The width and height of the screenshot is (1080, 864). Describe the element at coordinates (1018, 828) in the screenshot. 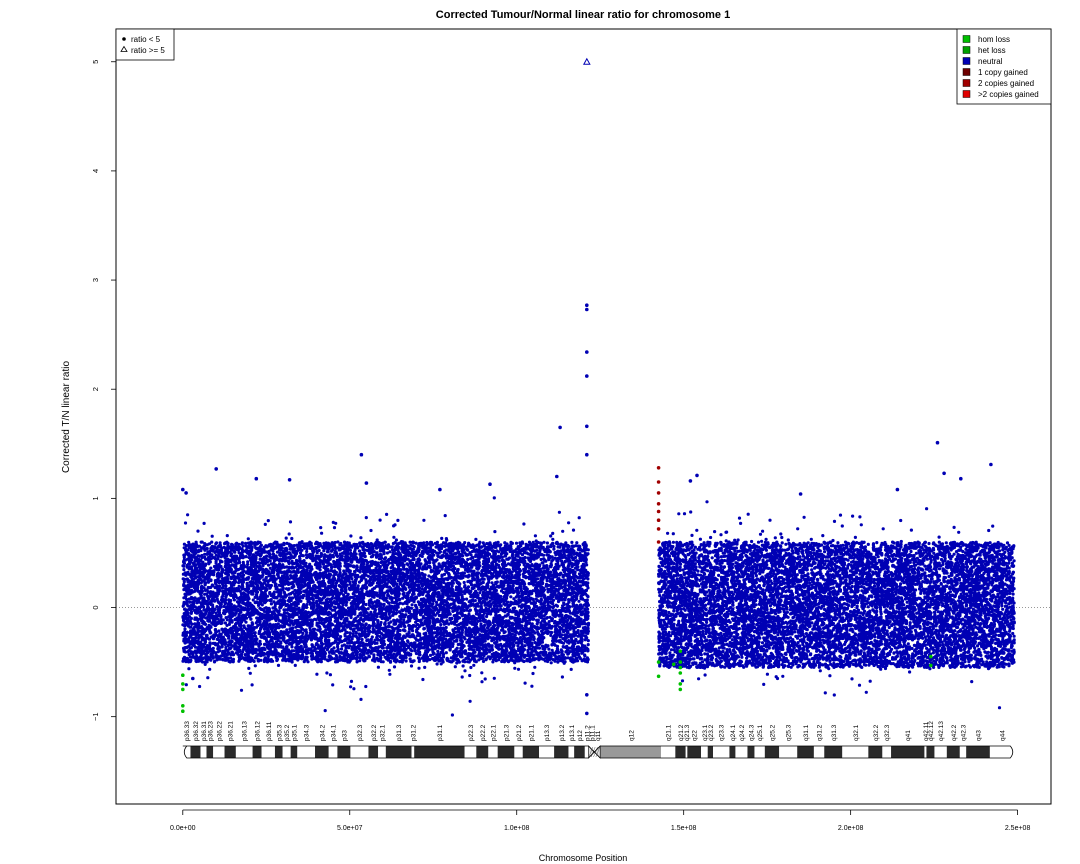

I see `x-tick-label: 2.5e+08` at that location.